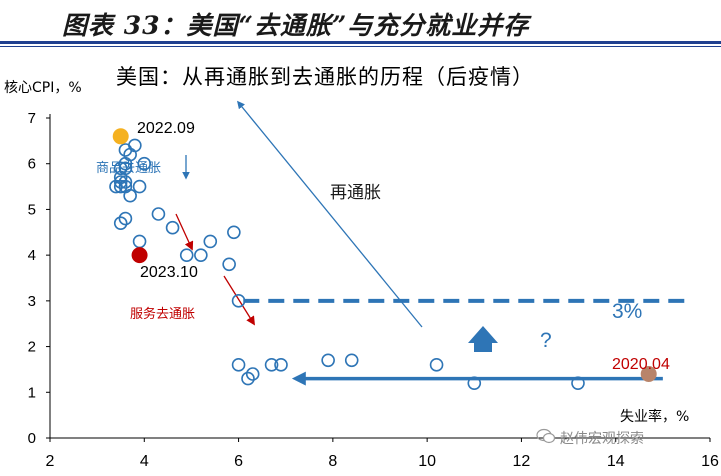  Describe the element at coordinates (332, 461) in the screenshot. I see `x-tick-label: 8` at that location.